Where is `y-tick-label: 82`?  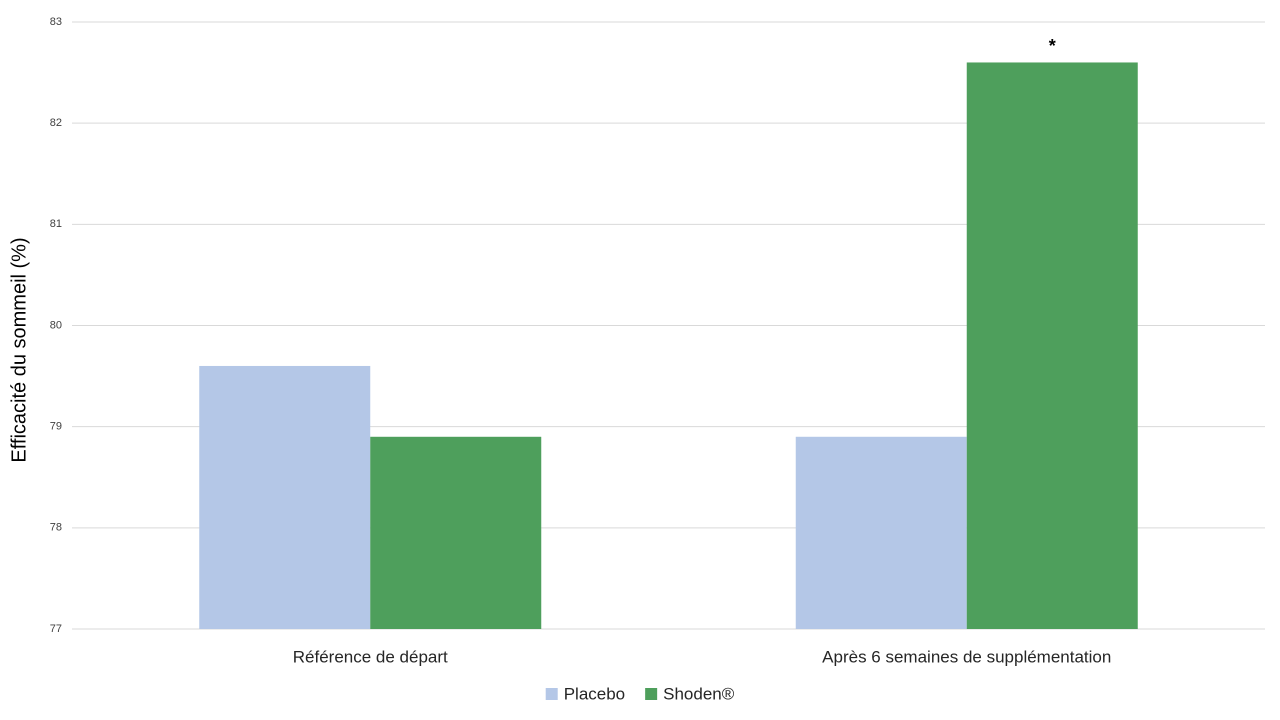
y-tick-label: 82 is located at coordinates (56, 123).